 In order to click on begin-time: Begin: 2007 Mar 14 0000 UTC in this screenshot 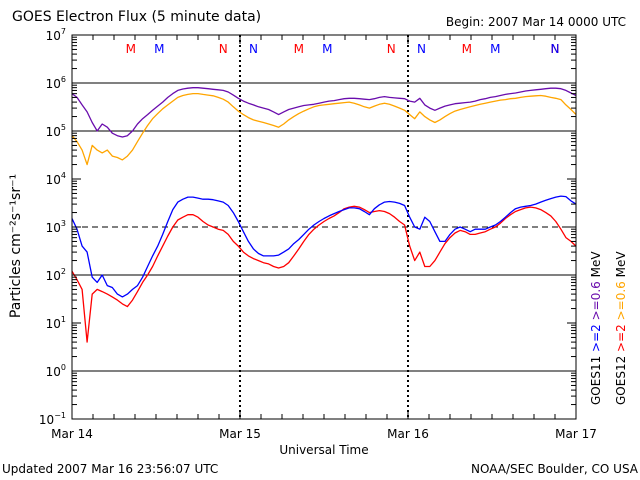, I will do `click(536, 22)`.